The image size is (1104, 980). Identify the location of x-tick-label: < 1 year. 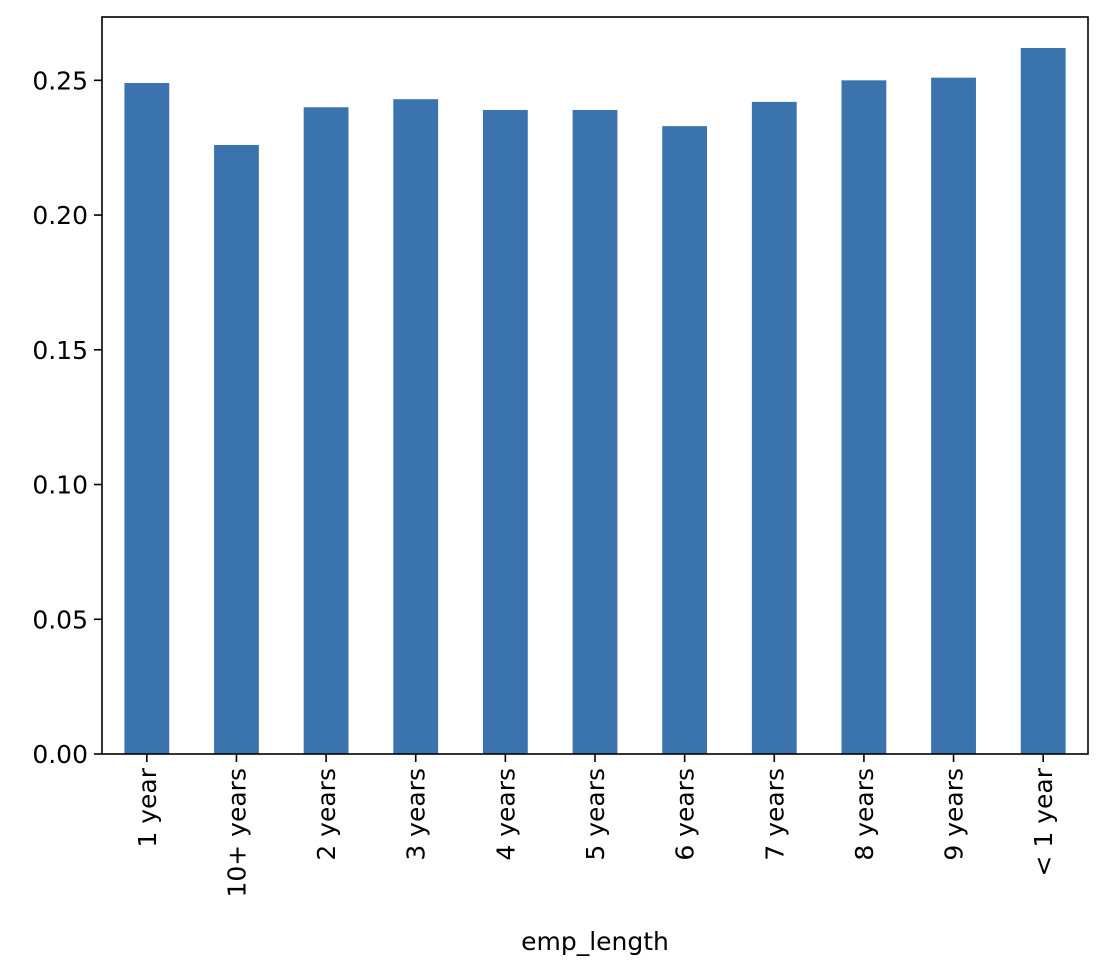
(1043, 821).